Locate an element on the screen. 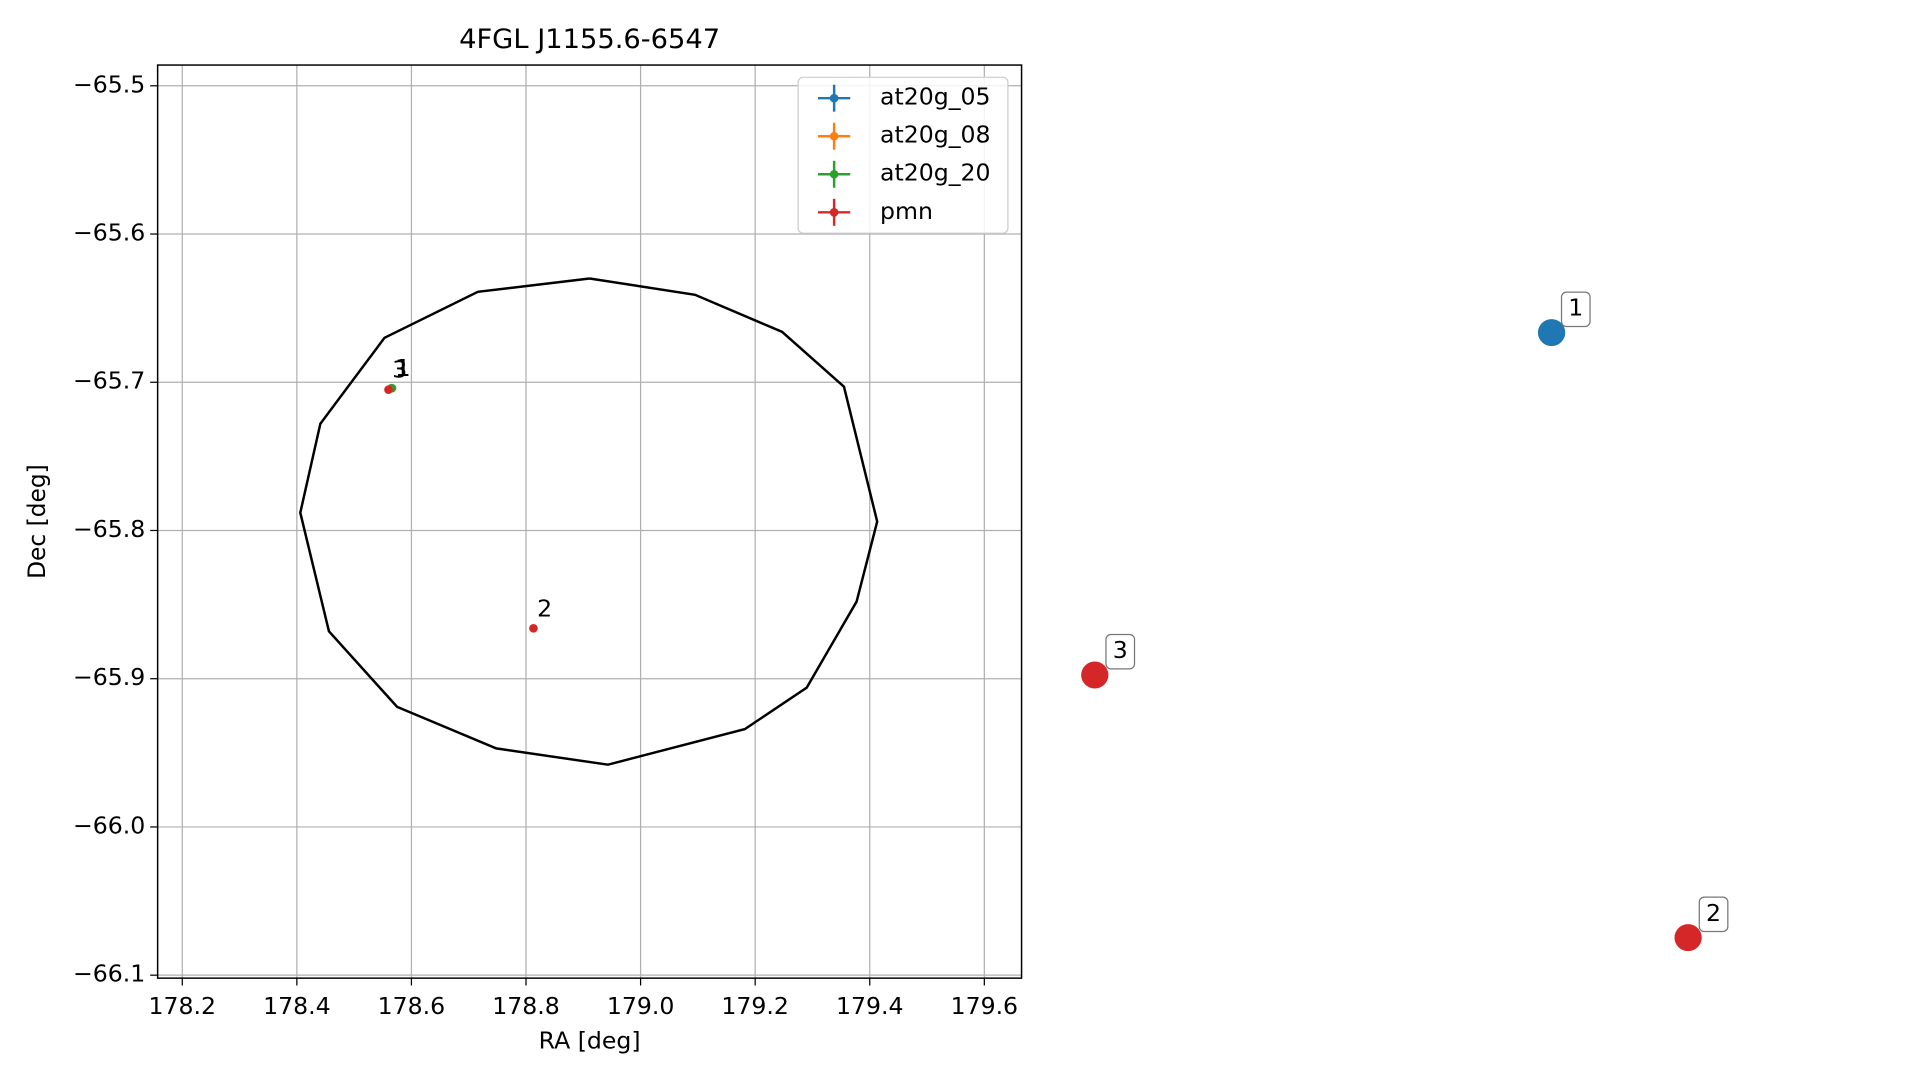 The width and height of the screenshot is (1919, 1080). marker-label: 1 is located at coordinates (1575, 308).